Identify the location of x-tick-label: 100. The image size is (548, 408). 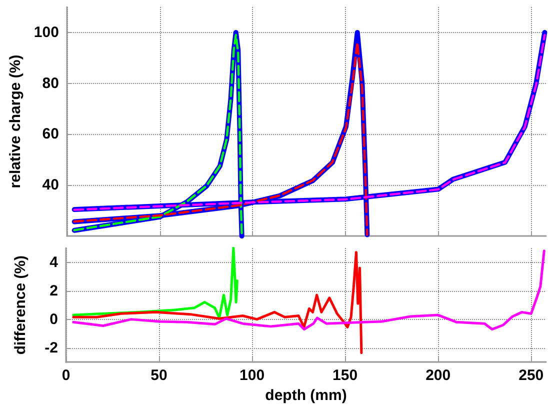
(252, 375).